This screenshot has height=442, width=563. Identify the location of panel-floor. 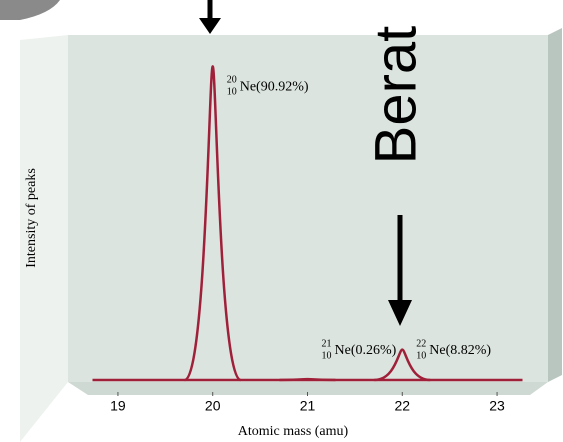
(308, 388).